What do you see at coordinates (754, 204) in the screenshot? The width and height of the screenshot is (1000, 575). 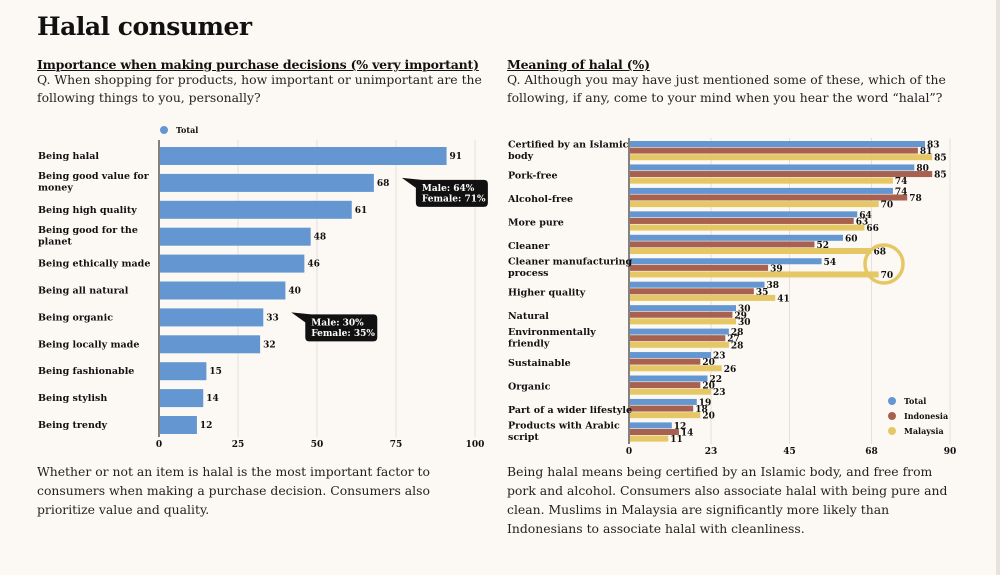 I see `bar-alcohol-free-malaysia` at bounding box center [754, 204].